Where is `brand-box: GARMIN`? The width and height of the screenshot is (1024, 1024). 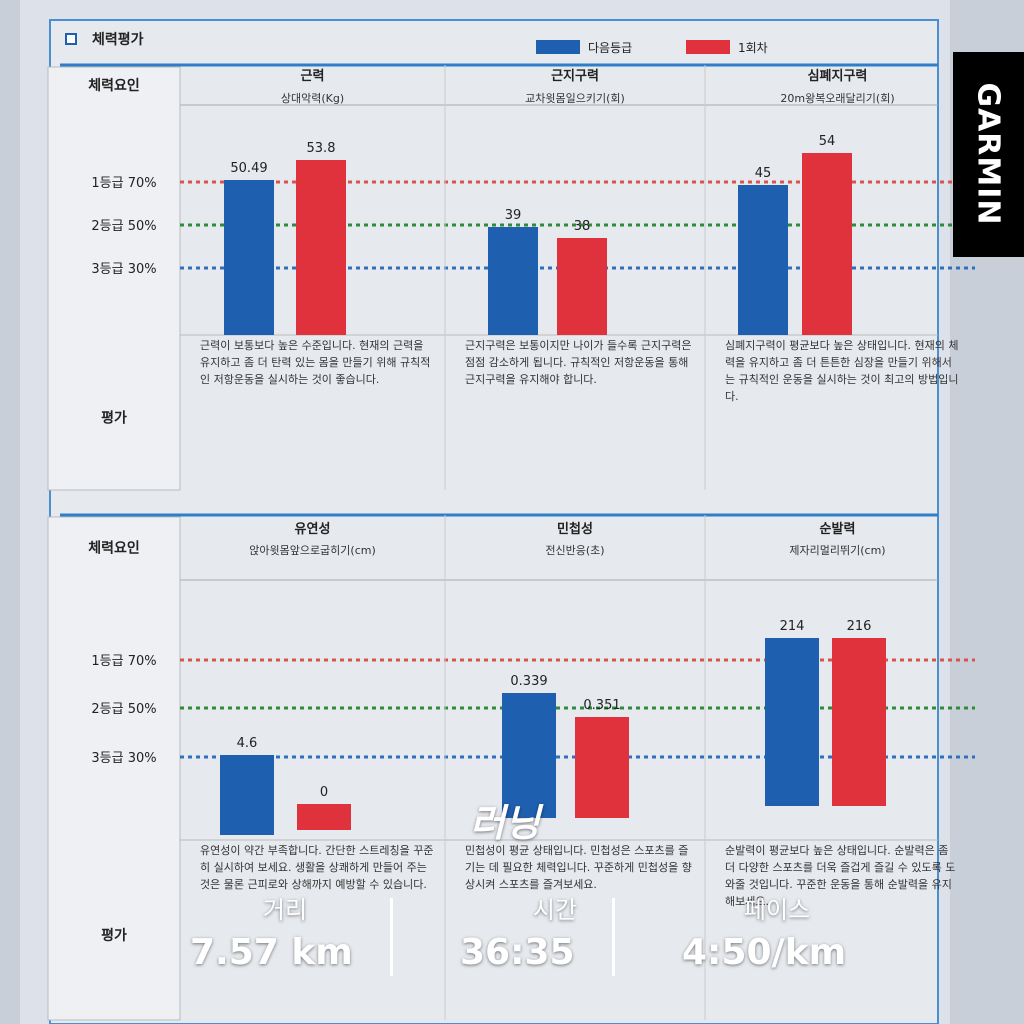
brand-box: GARMIN is located at coordinates (988, 154).